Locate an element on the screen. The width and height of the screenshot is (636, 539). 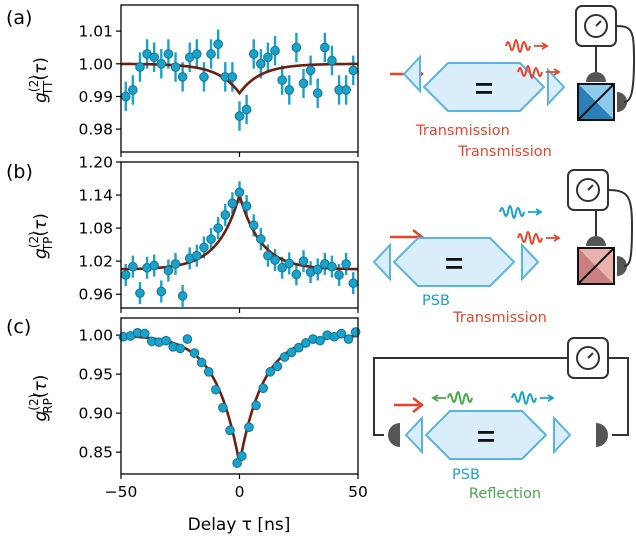
diagram-b: PSB Transmission is located at coordinates (503, 247).